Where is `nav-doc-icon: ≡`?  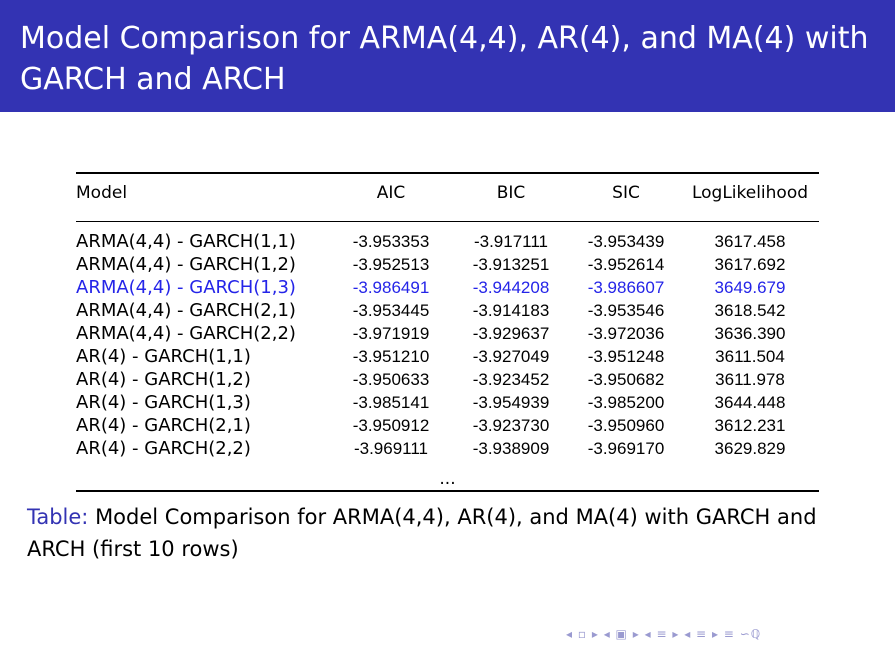 nav-doc-icon: ≡ is located at coordinates (702, 634).